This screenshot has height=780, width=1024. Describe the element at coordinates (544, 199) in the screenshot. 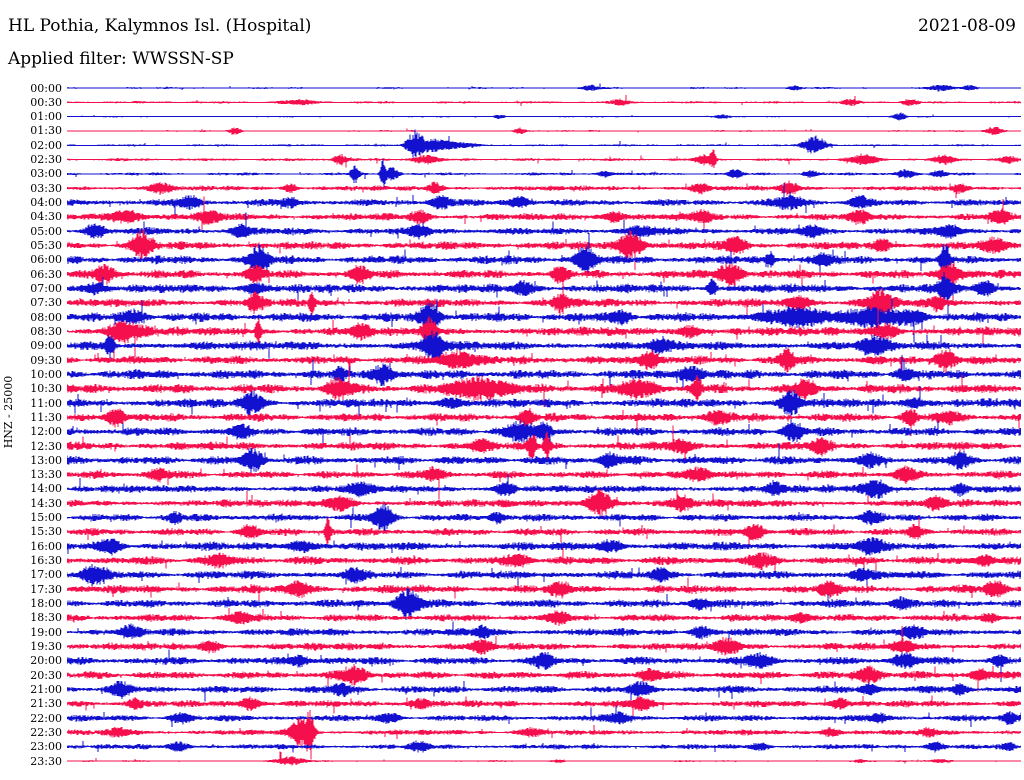

I see `trace-04:00` at that location.